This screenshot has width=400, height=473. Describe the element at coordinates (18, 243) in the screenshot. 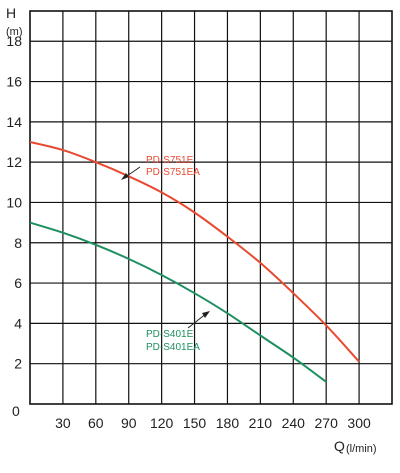

I see `y-tick-label: 8` at that location.